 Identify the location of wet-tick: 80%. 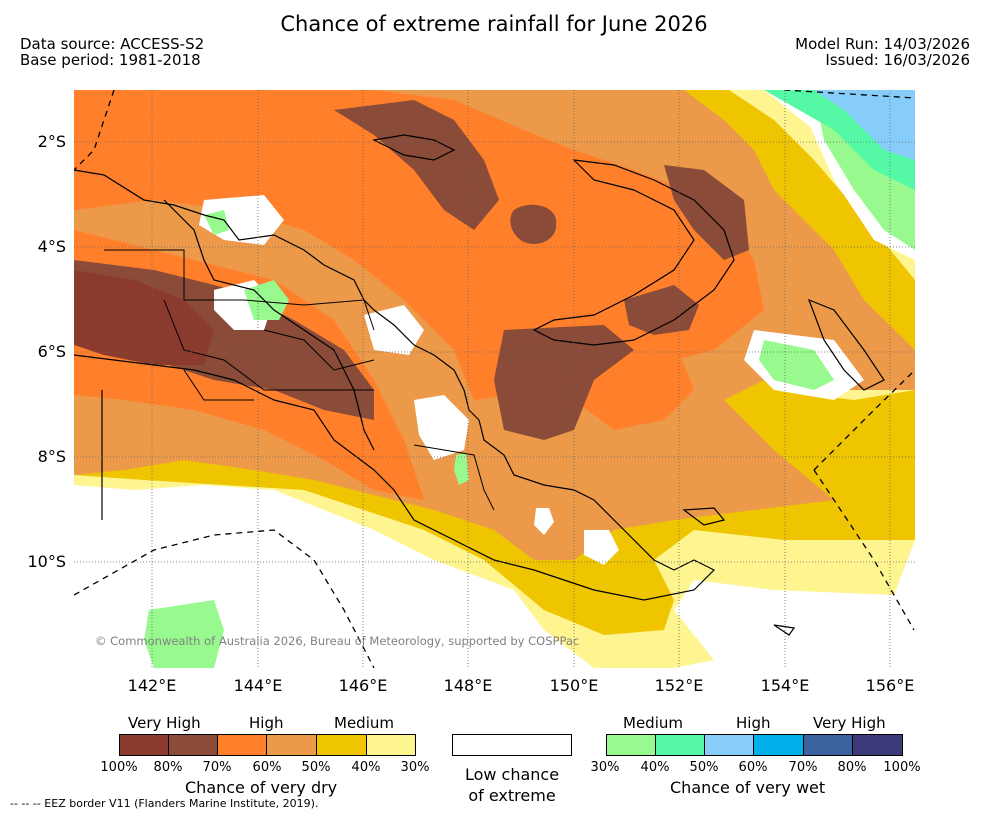
(852, 767).